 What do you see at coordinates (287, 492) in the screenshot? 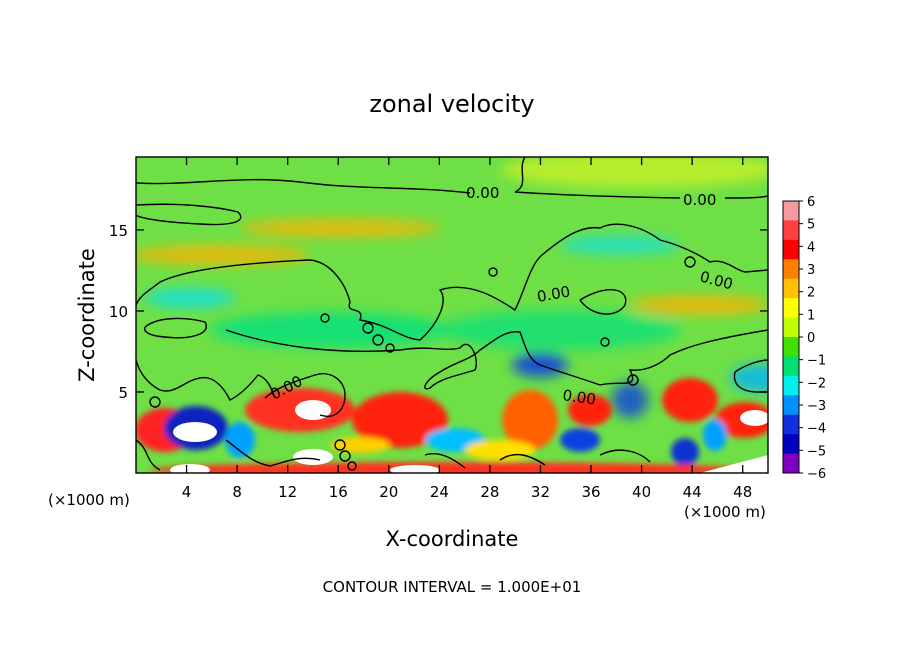
I see `x-tick-label: 12` at bounding box center [287, 492].